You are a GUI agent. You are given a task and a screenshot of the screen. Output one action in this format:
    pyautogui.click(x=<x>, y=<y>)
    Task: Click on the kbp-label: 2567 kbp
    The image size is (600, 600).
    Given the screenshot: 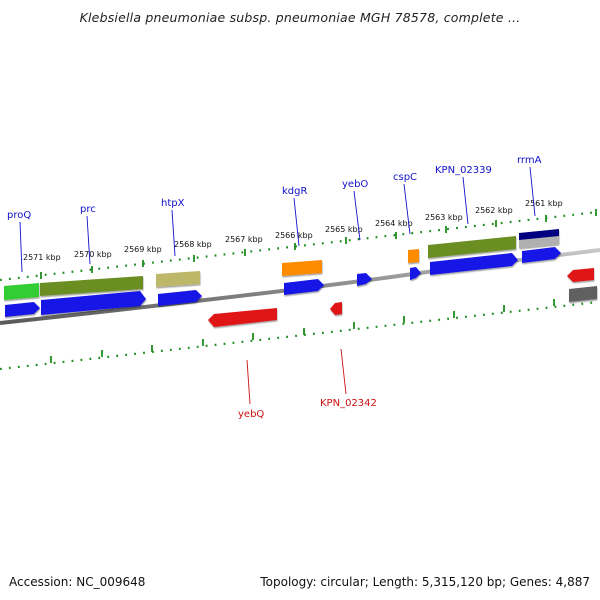 What is the action you would take?
    pyautogui.click(x=244, y=239)
    